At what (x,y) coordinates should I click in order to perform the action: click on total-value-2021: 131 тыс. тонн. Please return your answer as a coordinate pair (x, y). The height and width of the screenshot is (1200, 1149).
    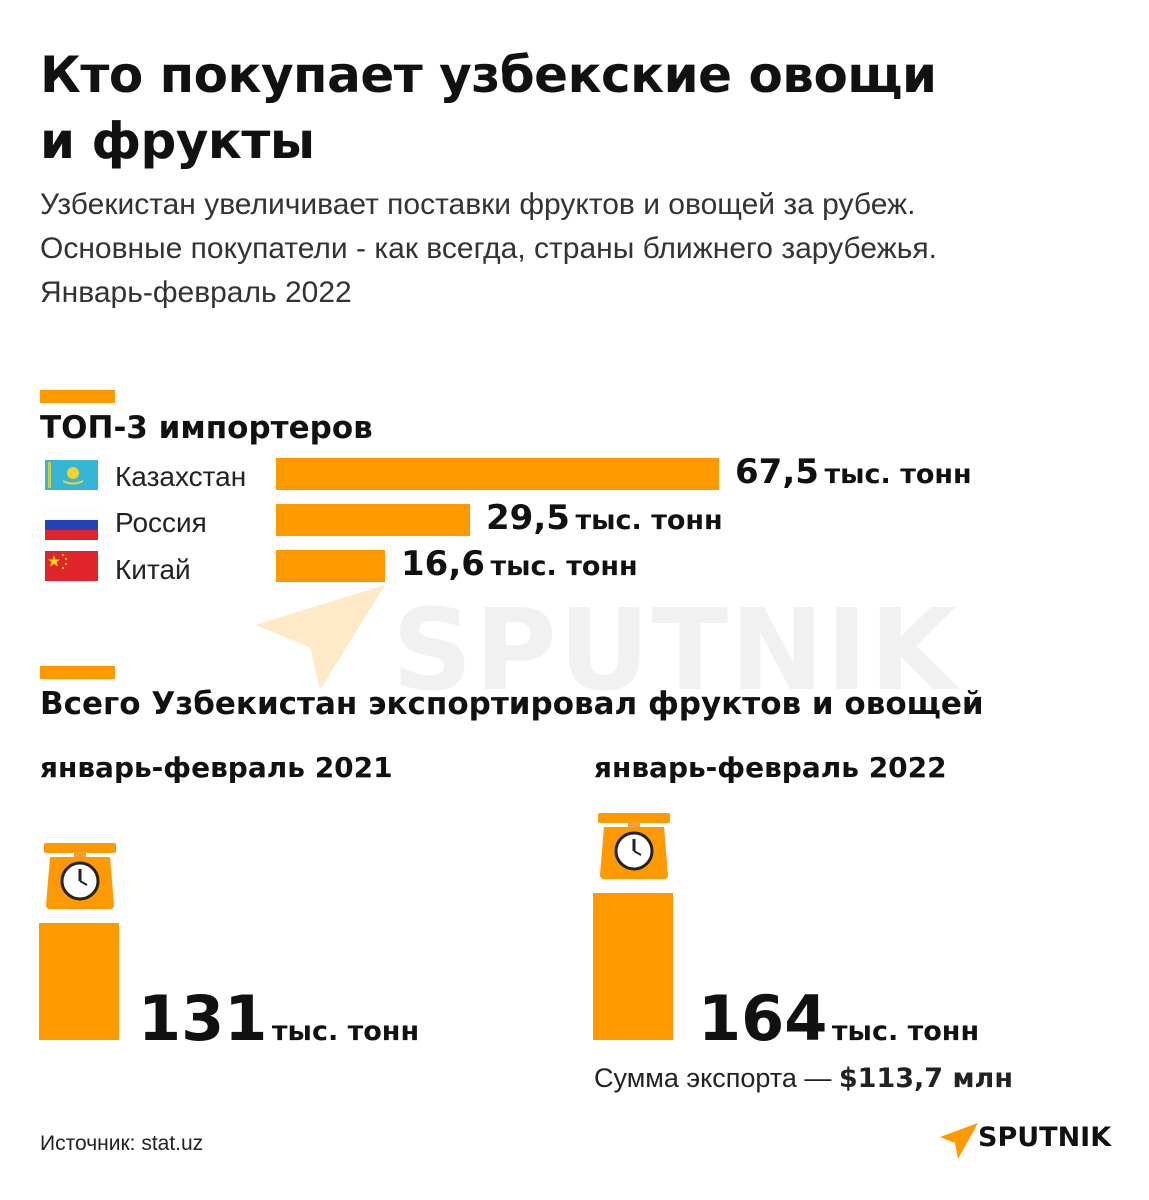
    Looking at the image, I should click on (278, 1019).